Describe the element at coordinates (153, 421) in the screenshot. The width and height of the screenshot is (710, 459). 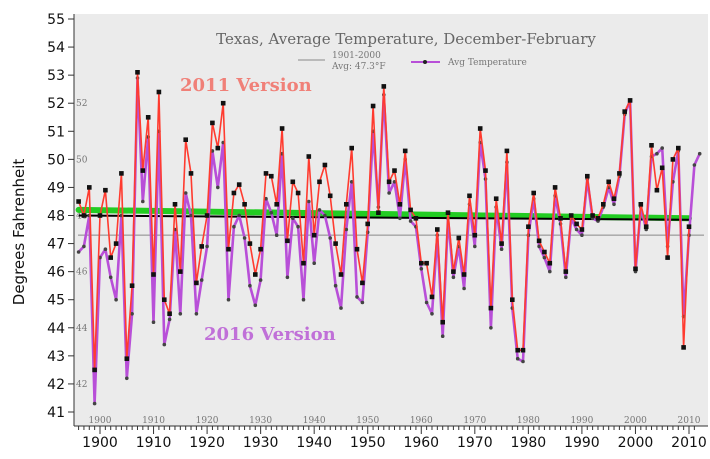
I see `inner-x-tick-label: 1910` at that location.